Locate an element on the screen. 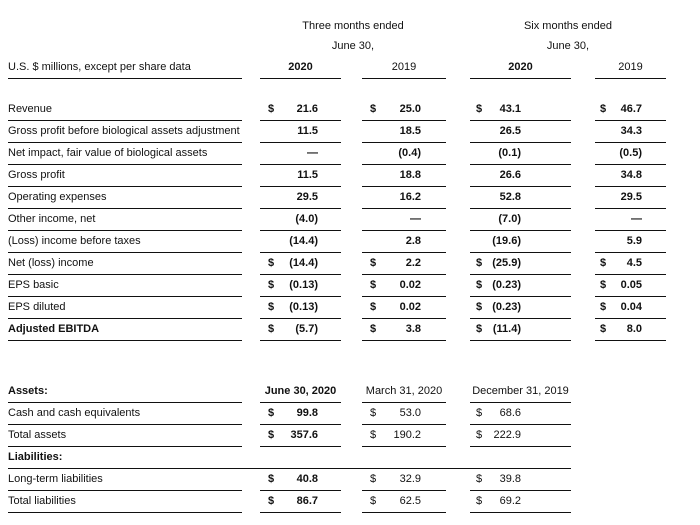 Image resolution: width=700 pixels, height=525 pixels. table-row: Gross profit 11.5 18.8 26.6 34.8 is located at coordinates (350, 176).